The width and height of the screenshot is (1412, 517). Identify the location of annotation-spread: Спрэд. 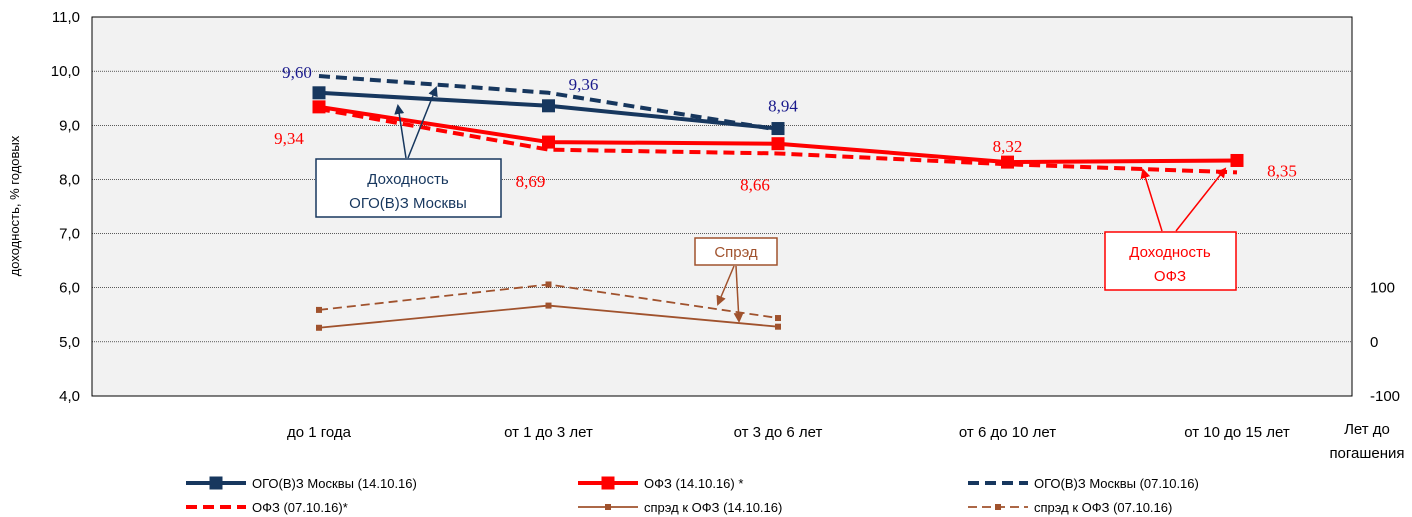
(736, 280).